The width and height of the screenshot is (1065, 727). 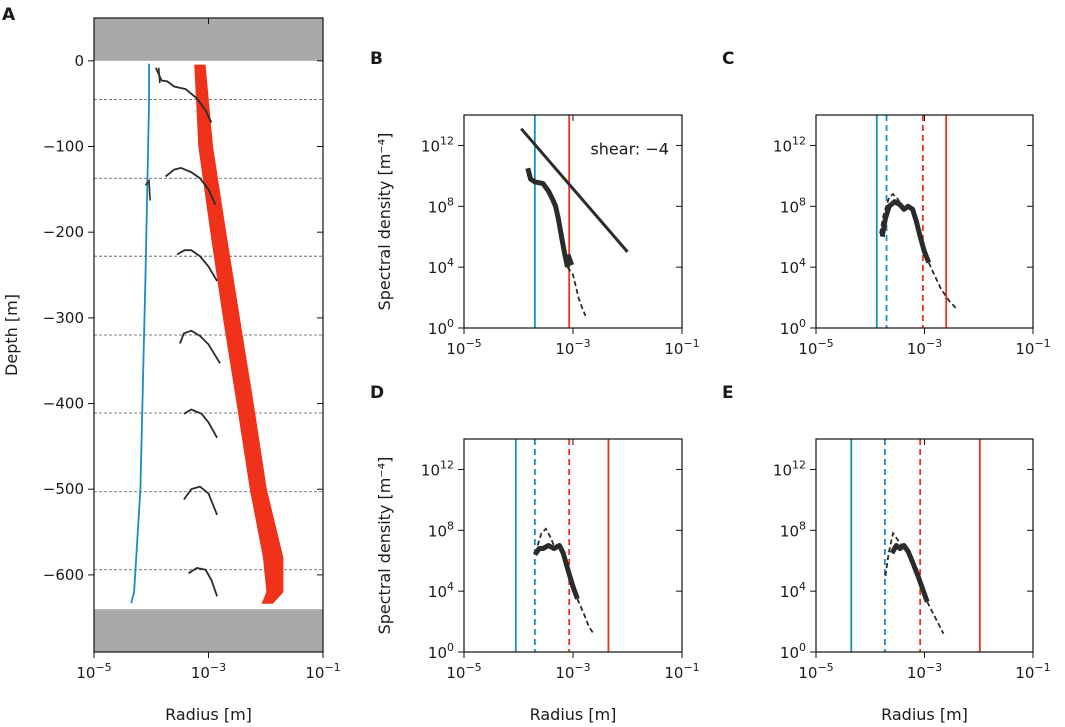 I want to click on panel-label-d: D, so click(x=377, y=393).